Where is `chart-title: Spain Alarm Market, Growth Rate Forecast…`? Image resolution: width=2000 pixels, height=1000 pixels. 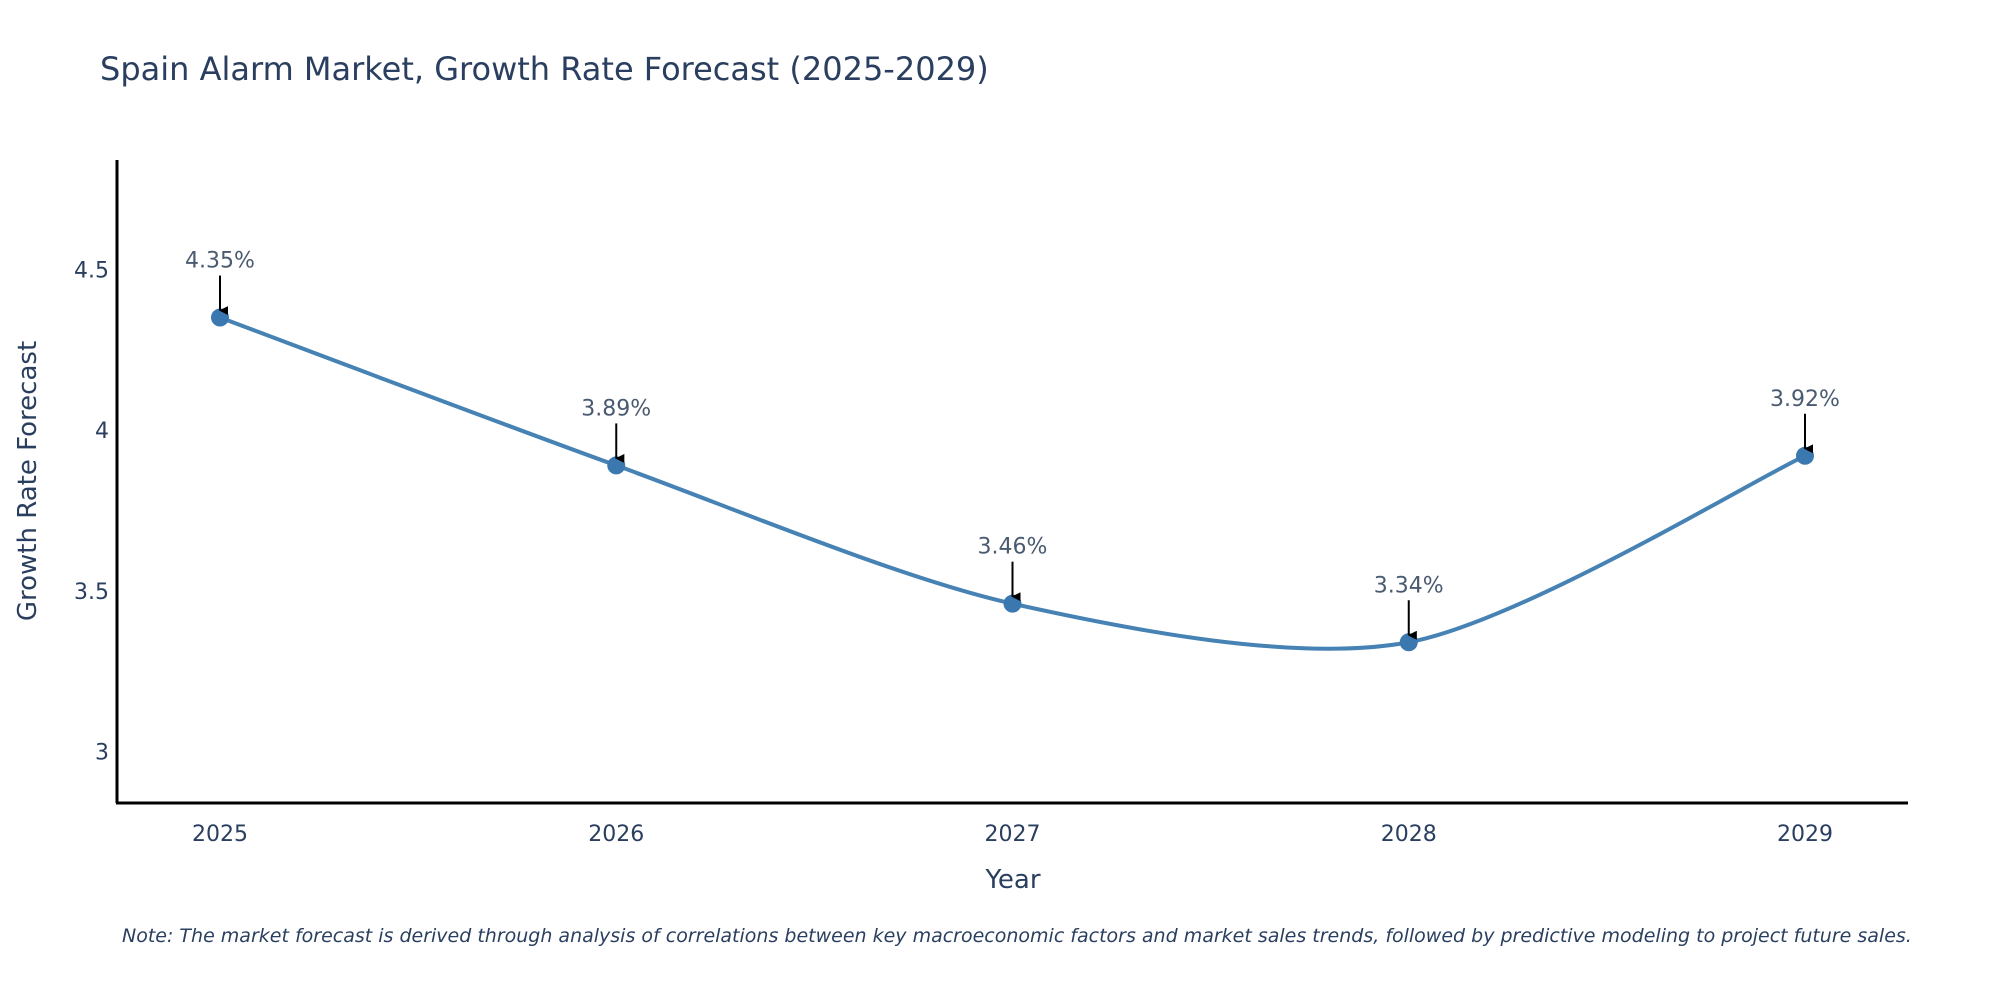 chart-title: Spain Alarm Market, Growth Rate Forecast… is located at coordinates (544, 69).